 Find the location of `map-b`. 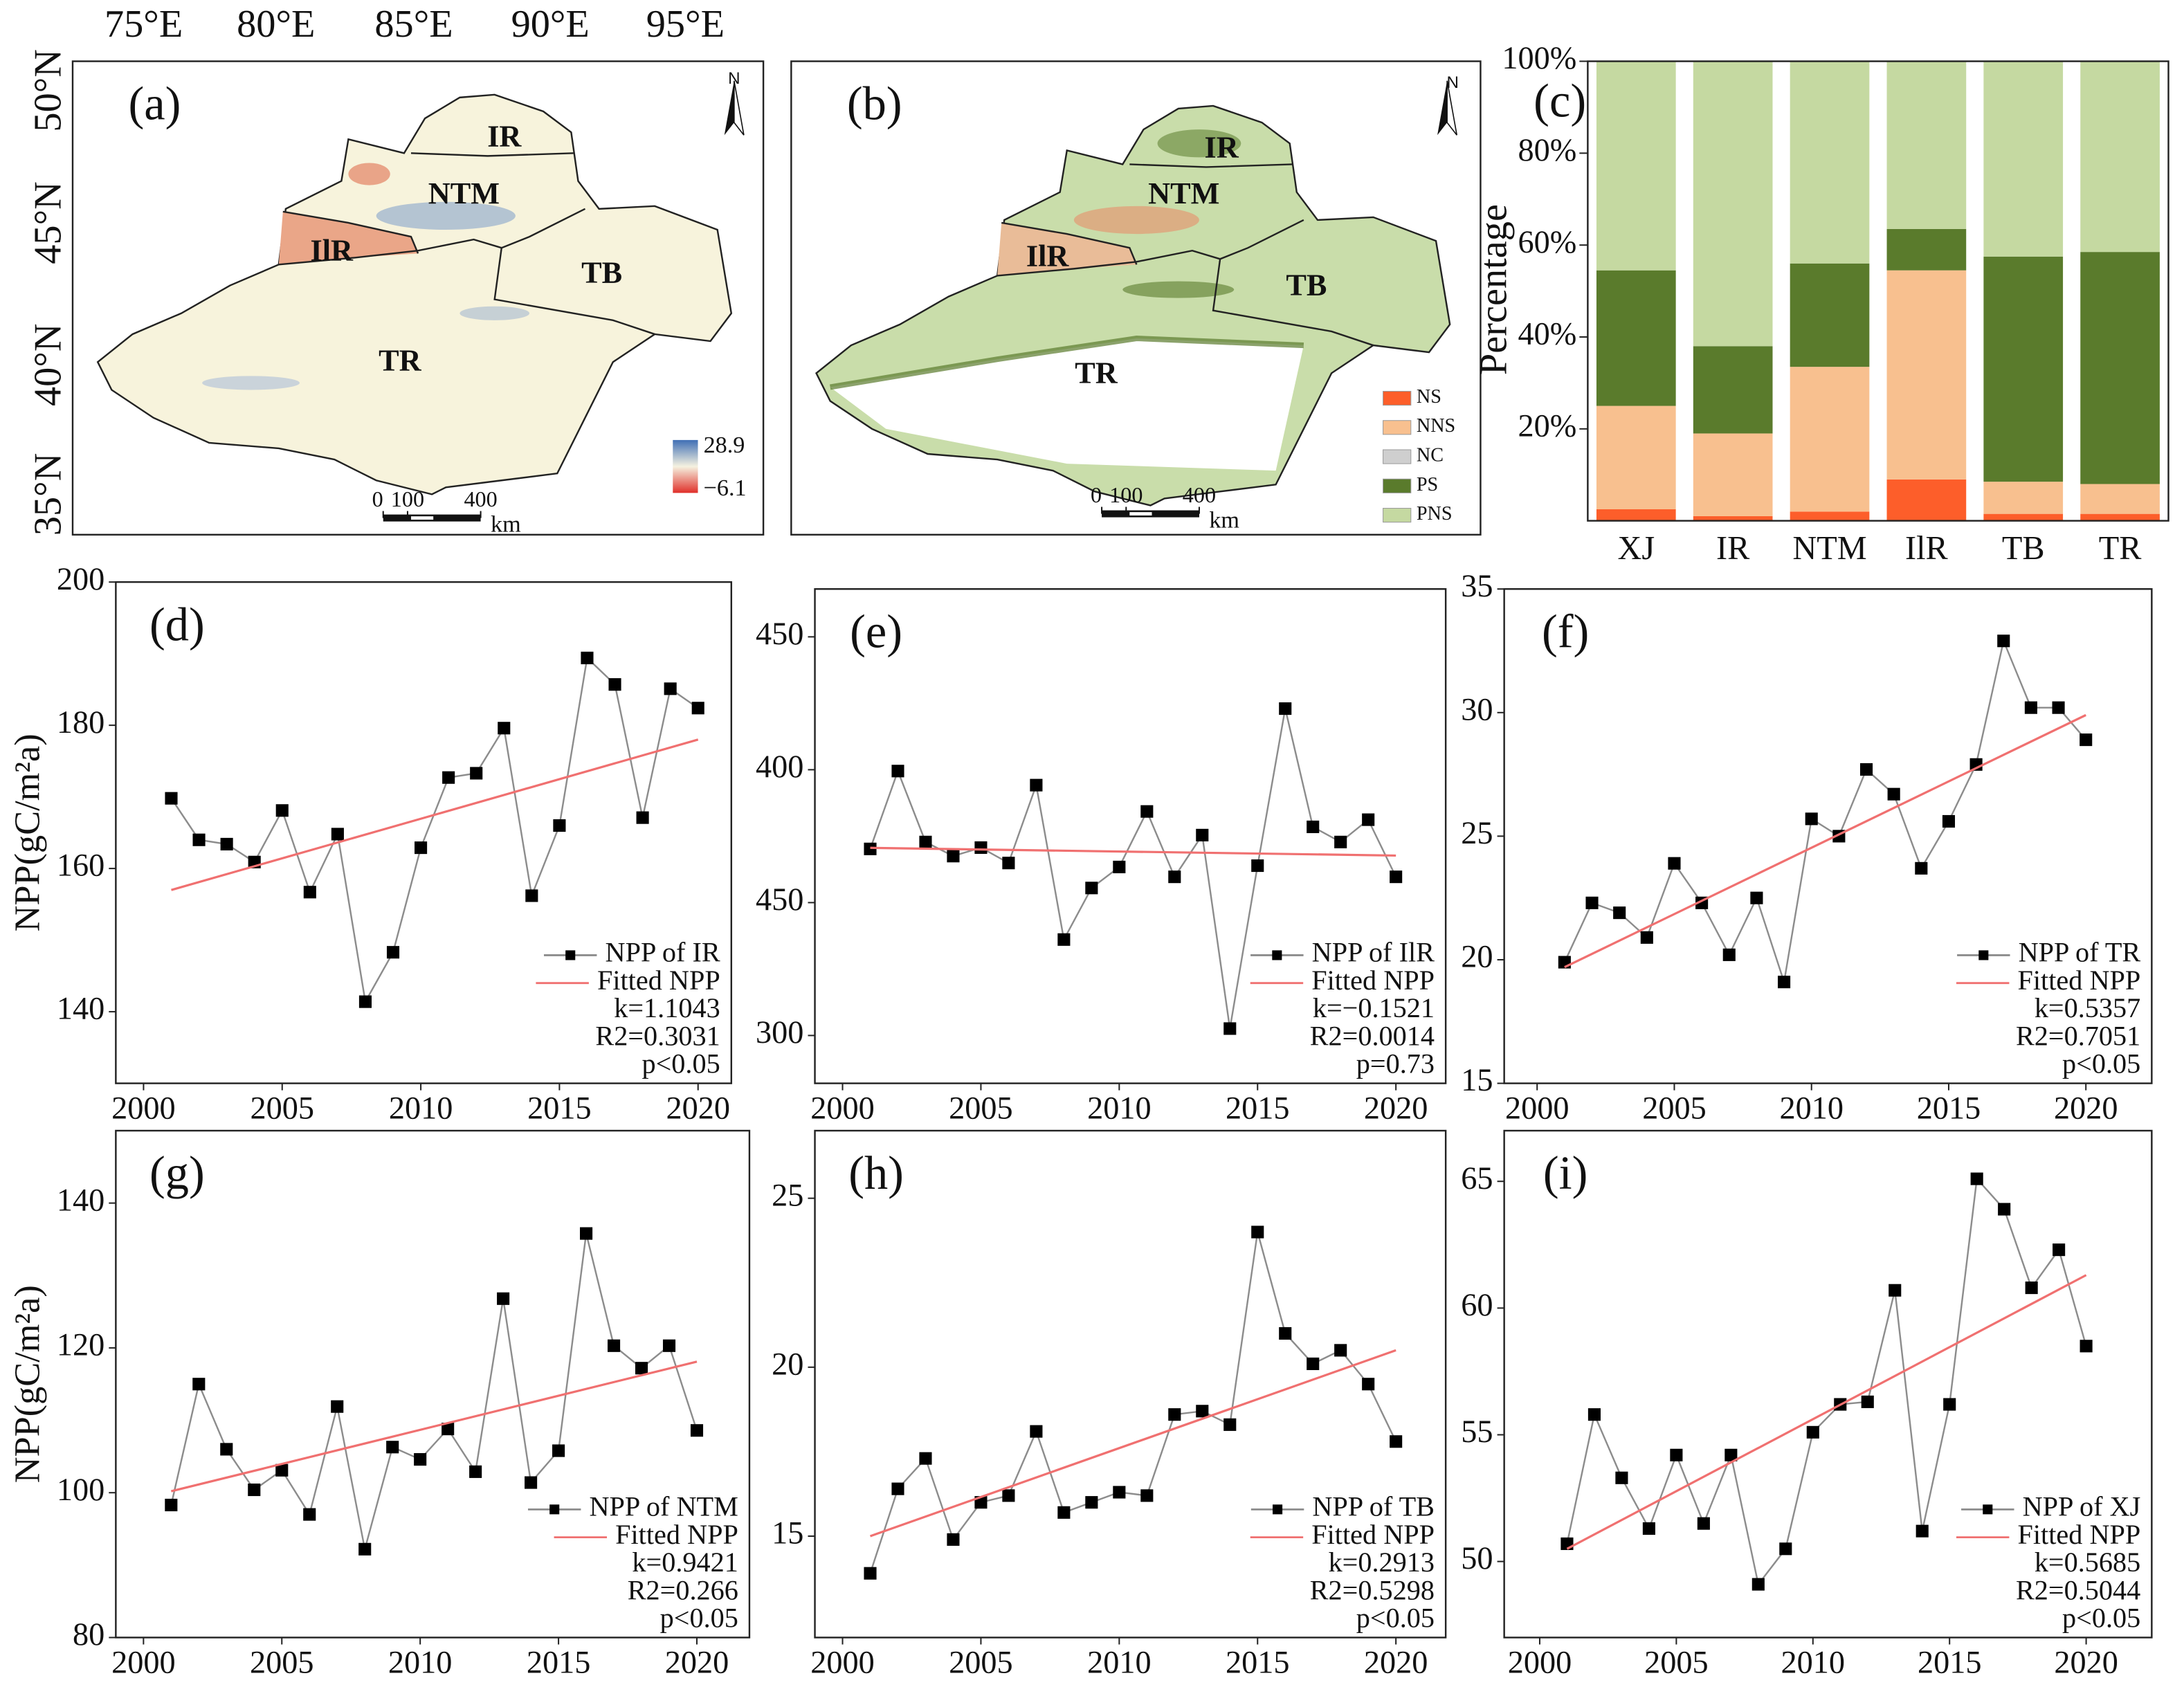

map-b is located at coordinates (1136, 298).